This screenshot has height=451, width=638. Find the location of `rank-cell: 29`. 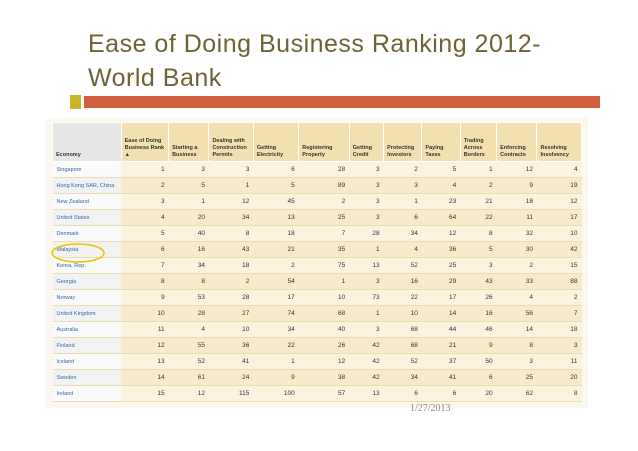

rank-cell: 29 is located at coordinates (441, 281).